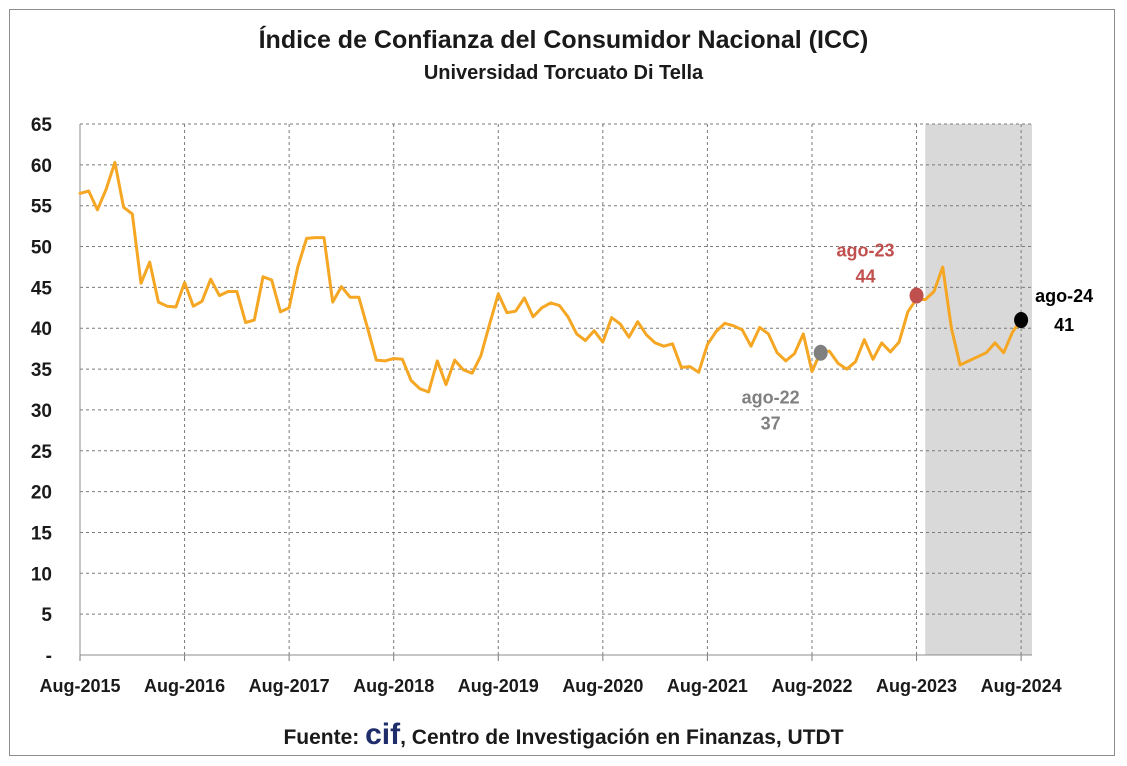  I want to click on y-tick-label: 5, so click(46, 615).